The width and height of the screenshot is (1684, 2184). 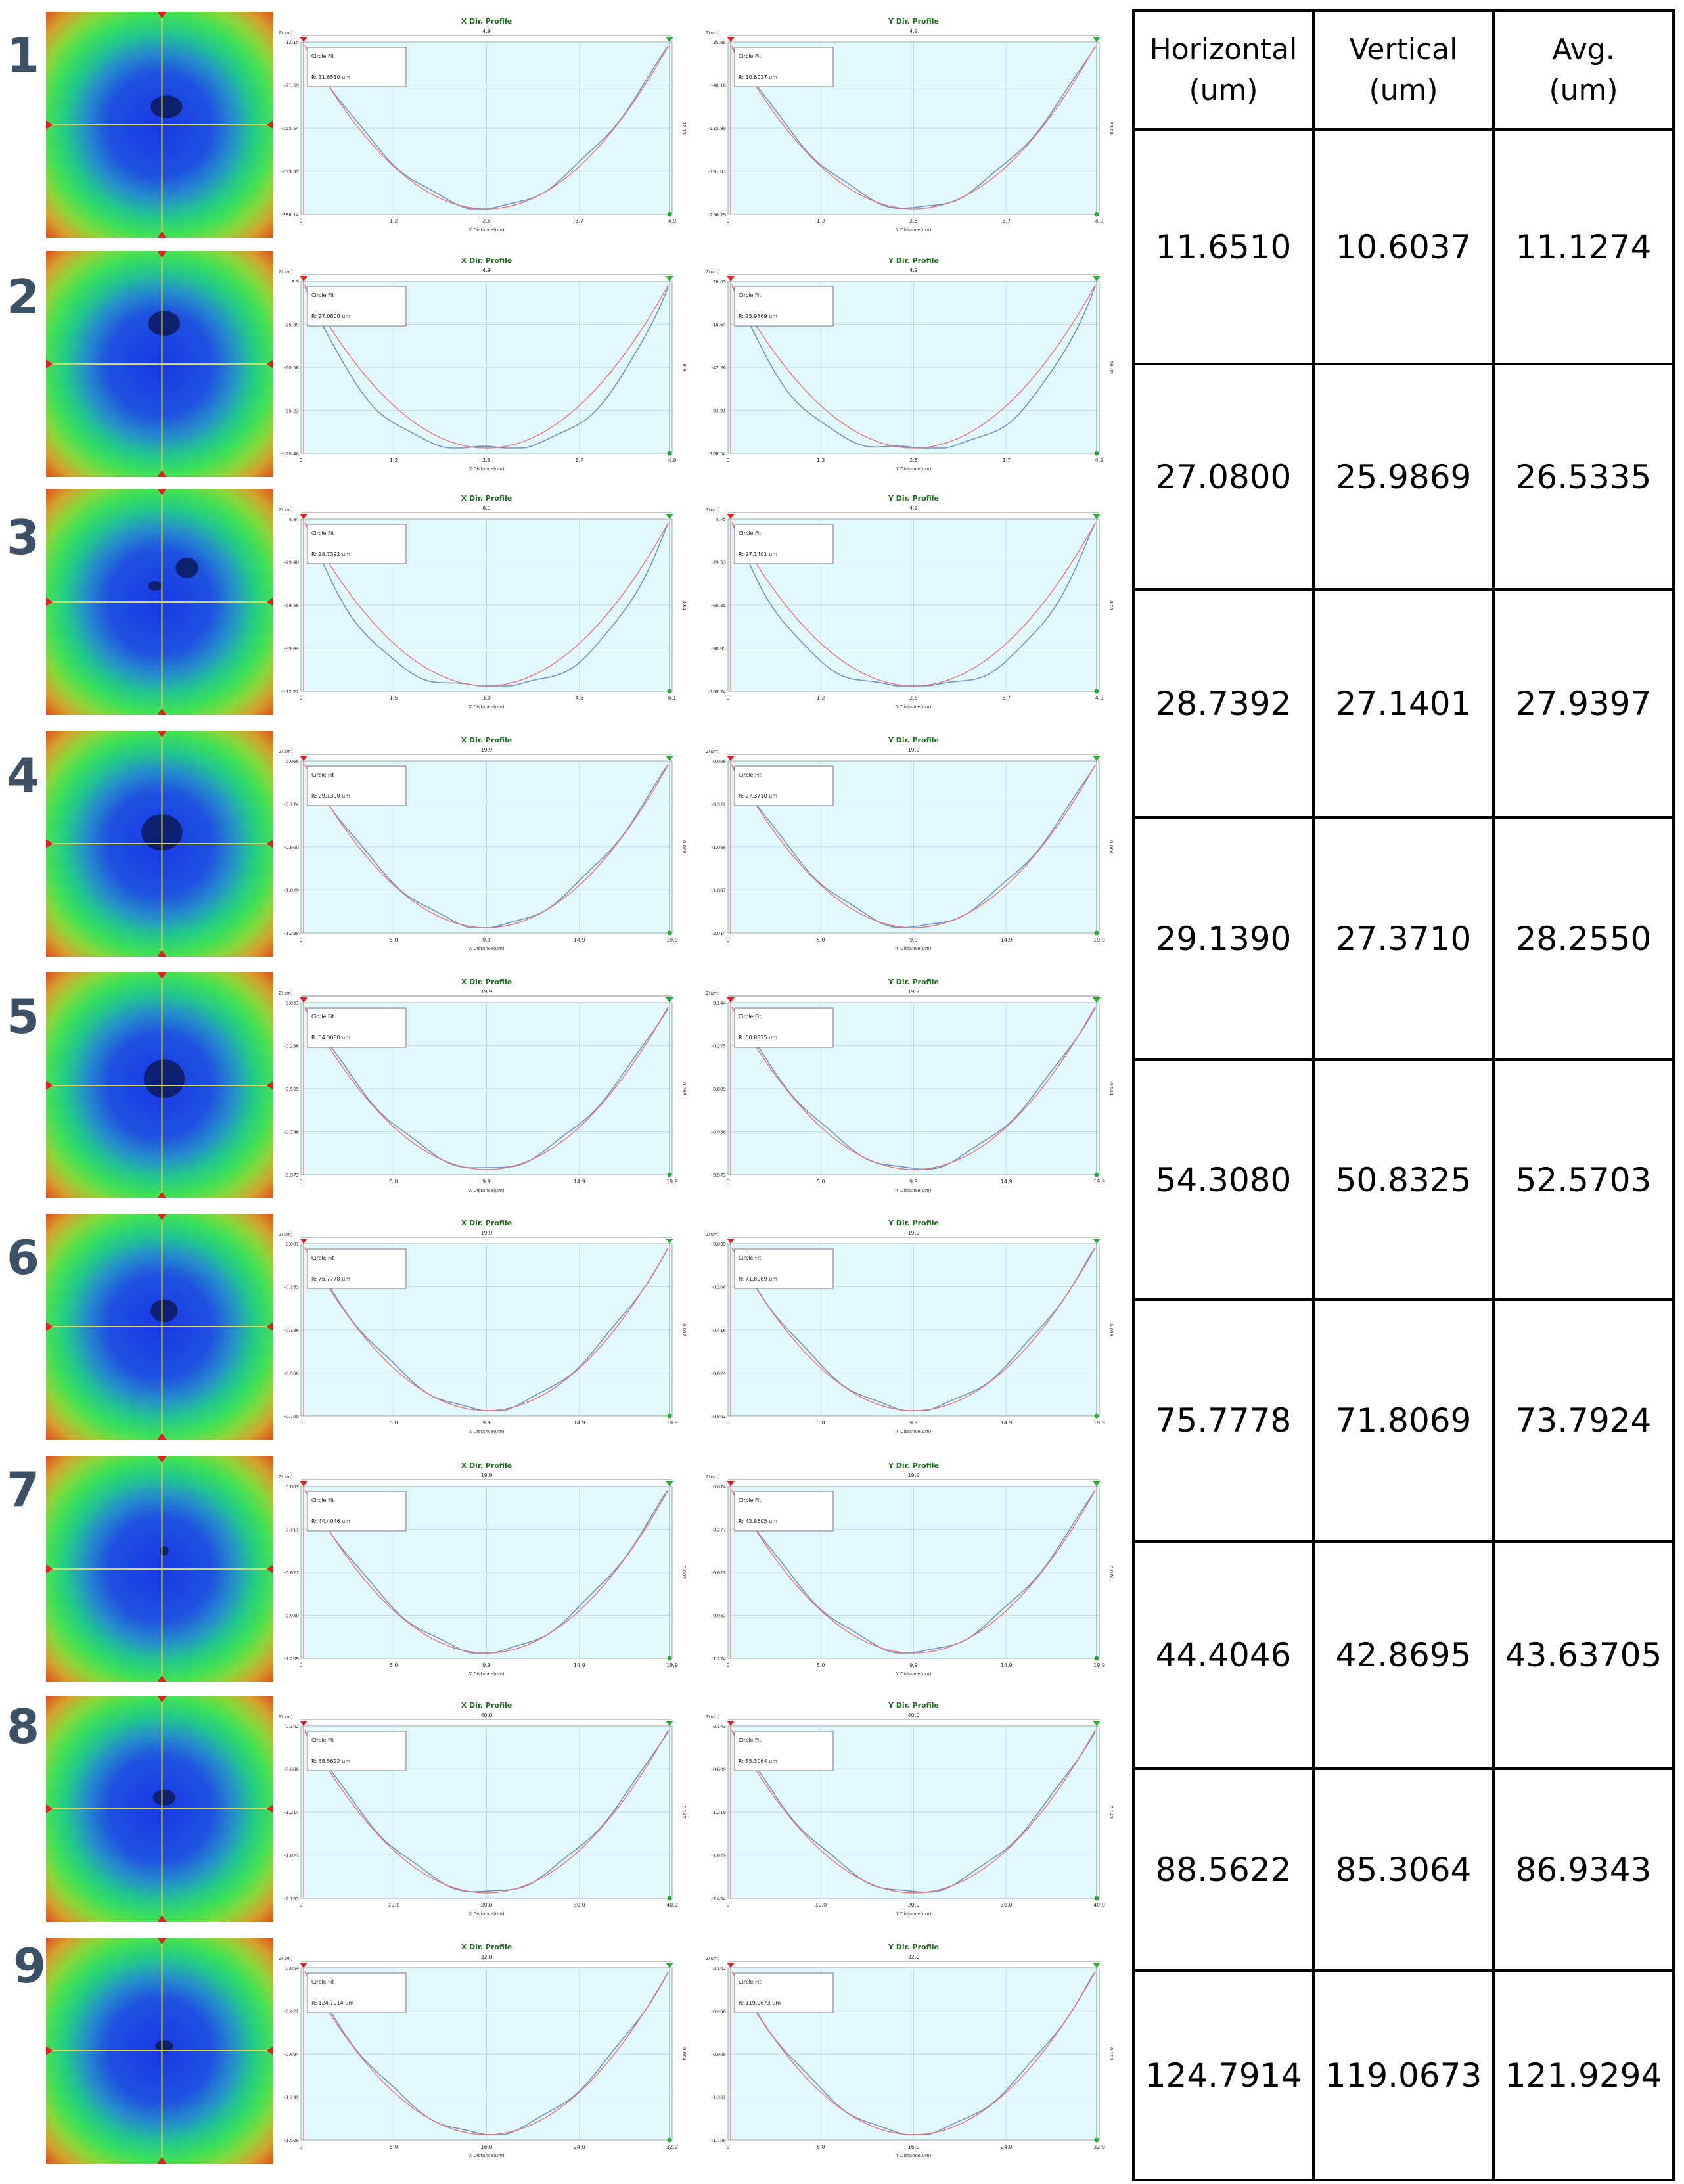 What do you see at coordinates (1403, 477) in the screenshot?
I see `table-row: 27.0800 25.9869 26.5335` at bounding box center [1403, 477].